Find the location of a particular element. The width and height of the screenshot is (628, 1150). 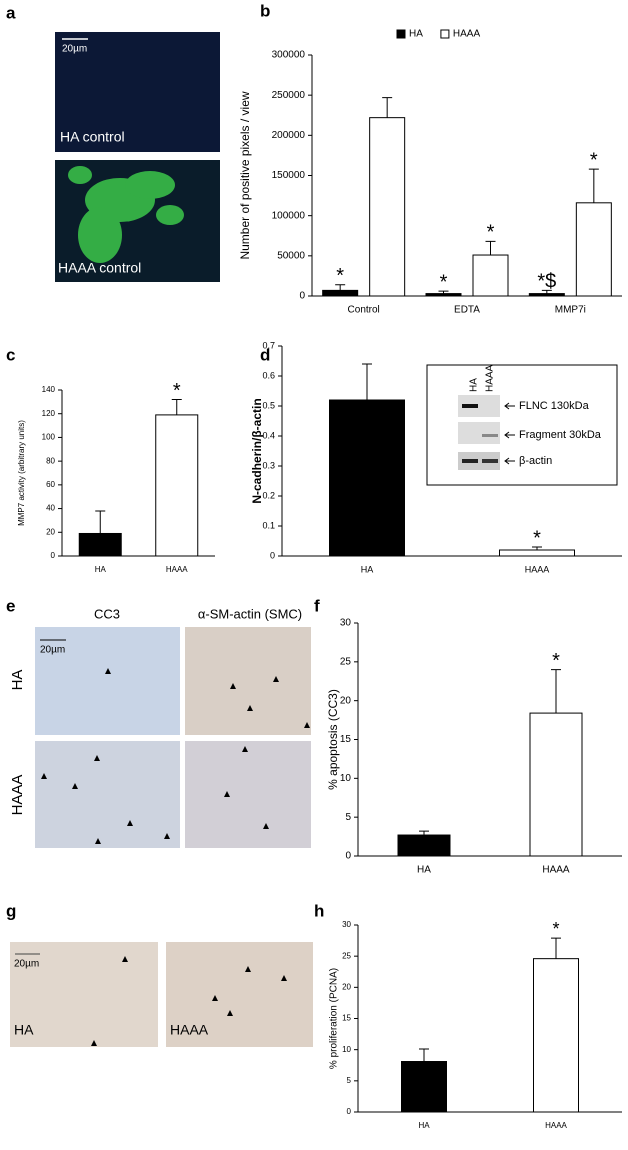

y-tick-label: 100 is located at coordinates (49, 437).